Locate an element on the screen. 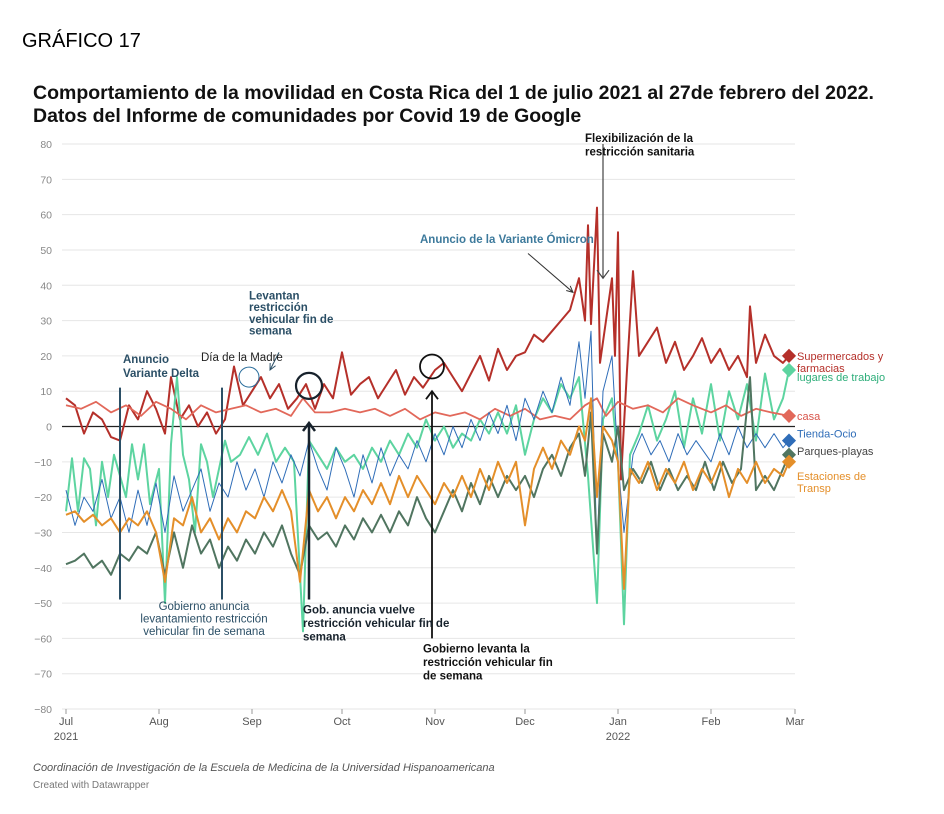  y-tick-label: −10 is located at coordinates (43, 463).